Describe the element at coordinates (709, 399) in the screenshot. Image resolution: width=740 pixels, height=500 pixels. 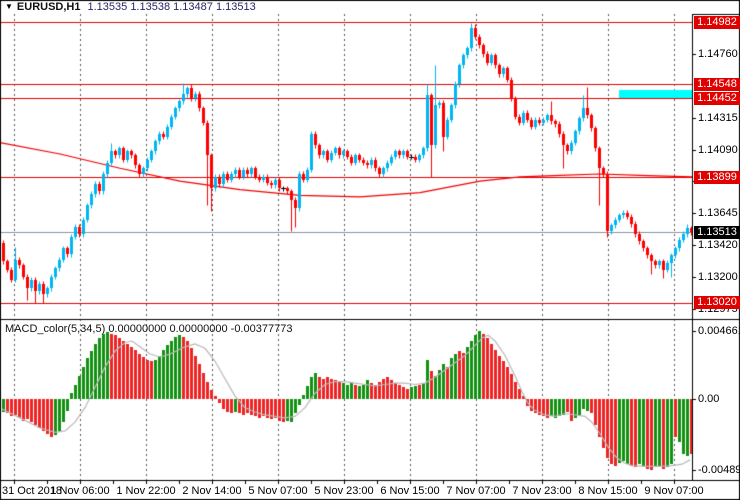
I see `macd-tick-label: 0.00` at that location.